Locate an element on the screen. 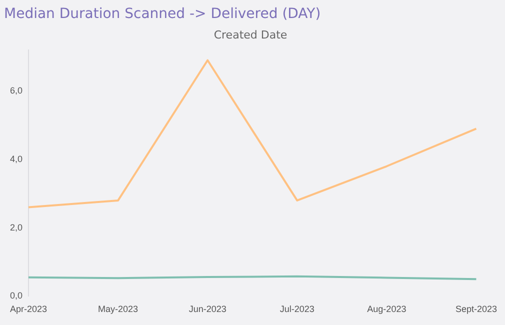 Image resolution: width=505 pixels, height=325 pixels. x-tick-label: Aug-2023 is located at coordinates (386, 309).